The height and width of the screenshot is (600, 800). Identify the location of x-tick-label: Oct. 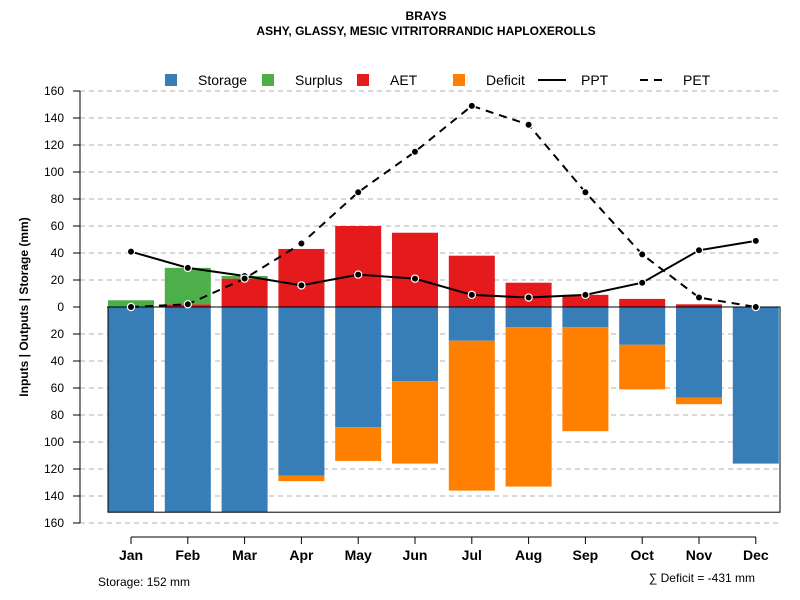
(643, 555).